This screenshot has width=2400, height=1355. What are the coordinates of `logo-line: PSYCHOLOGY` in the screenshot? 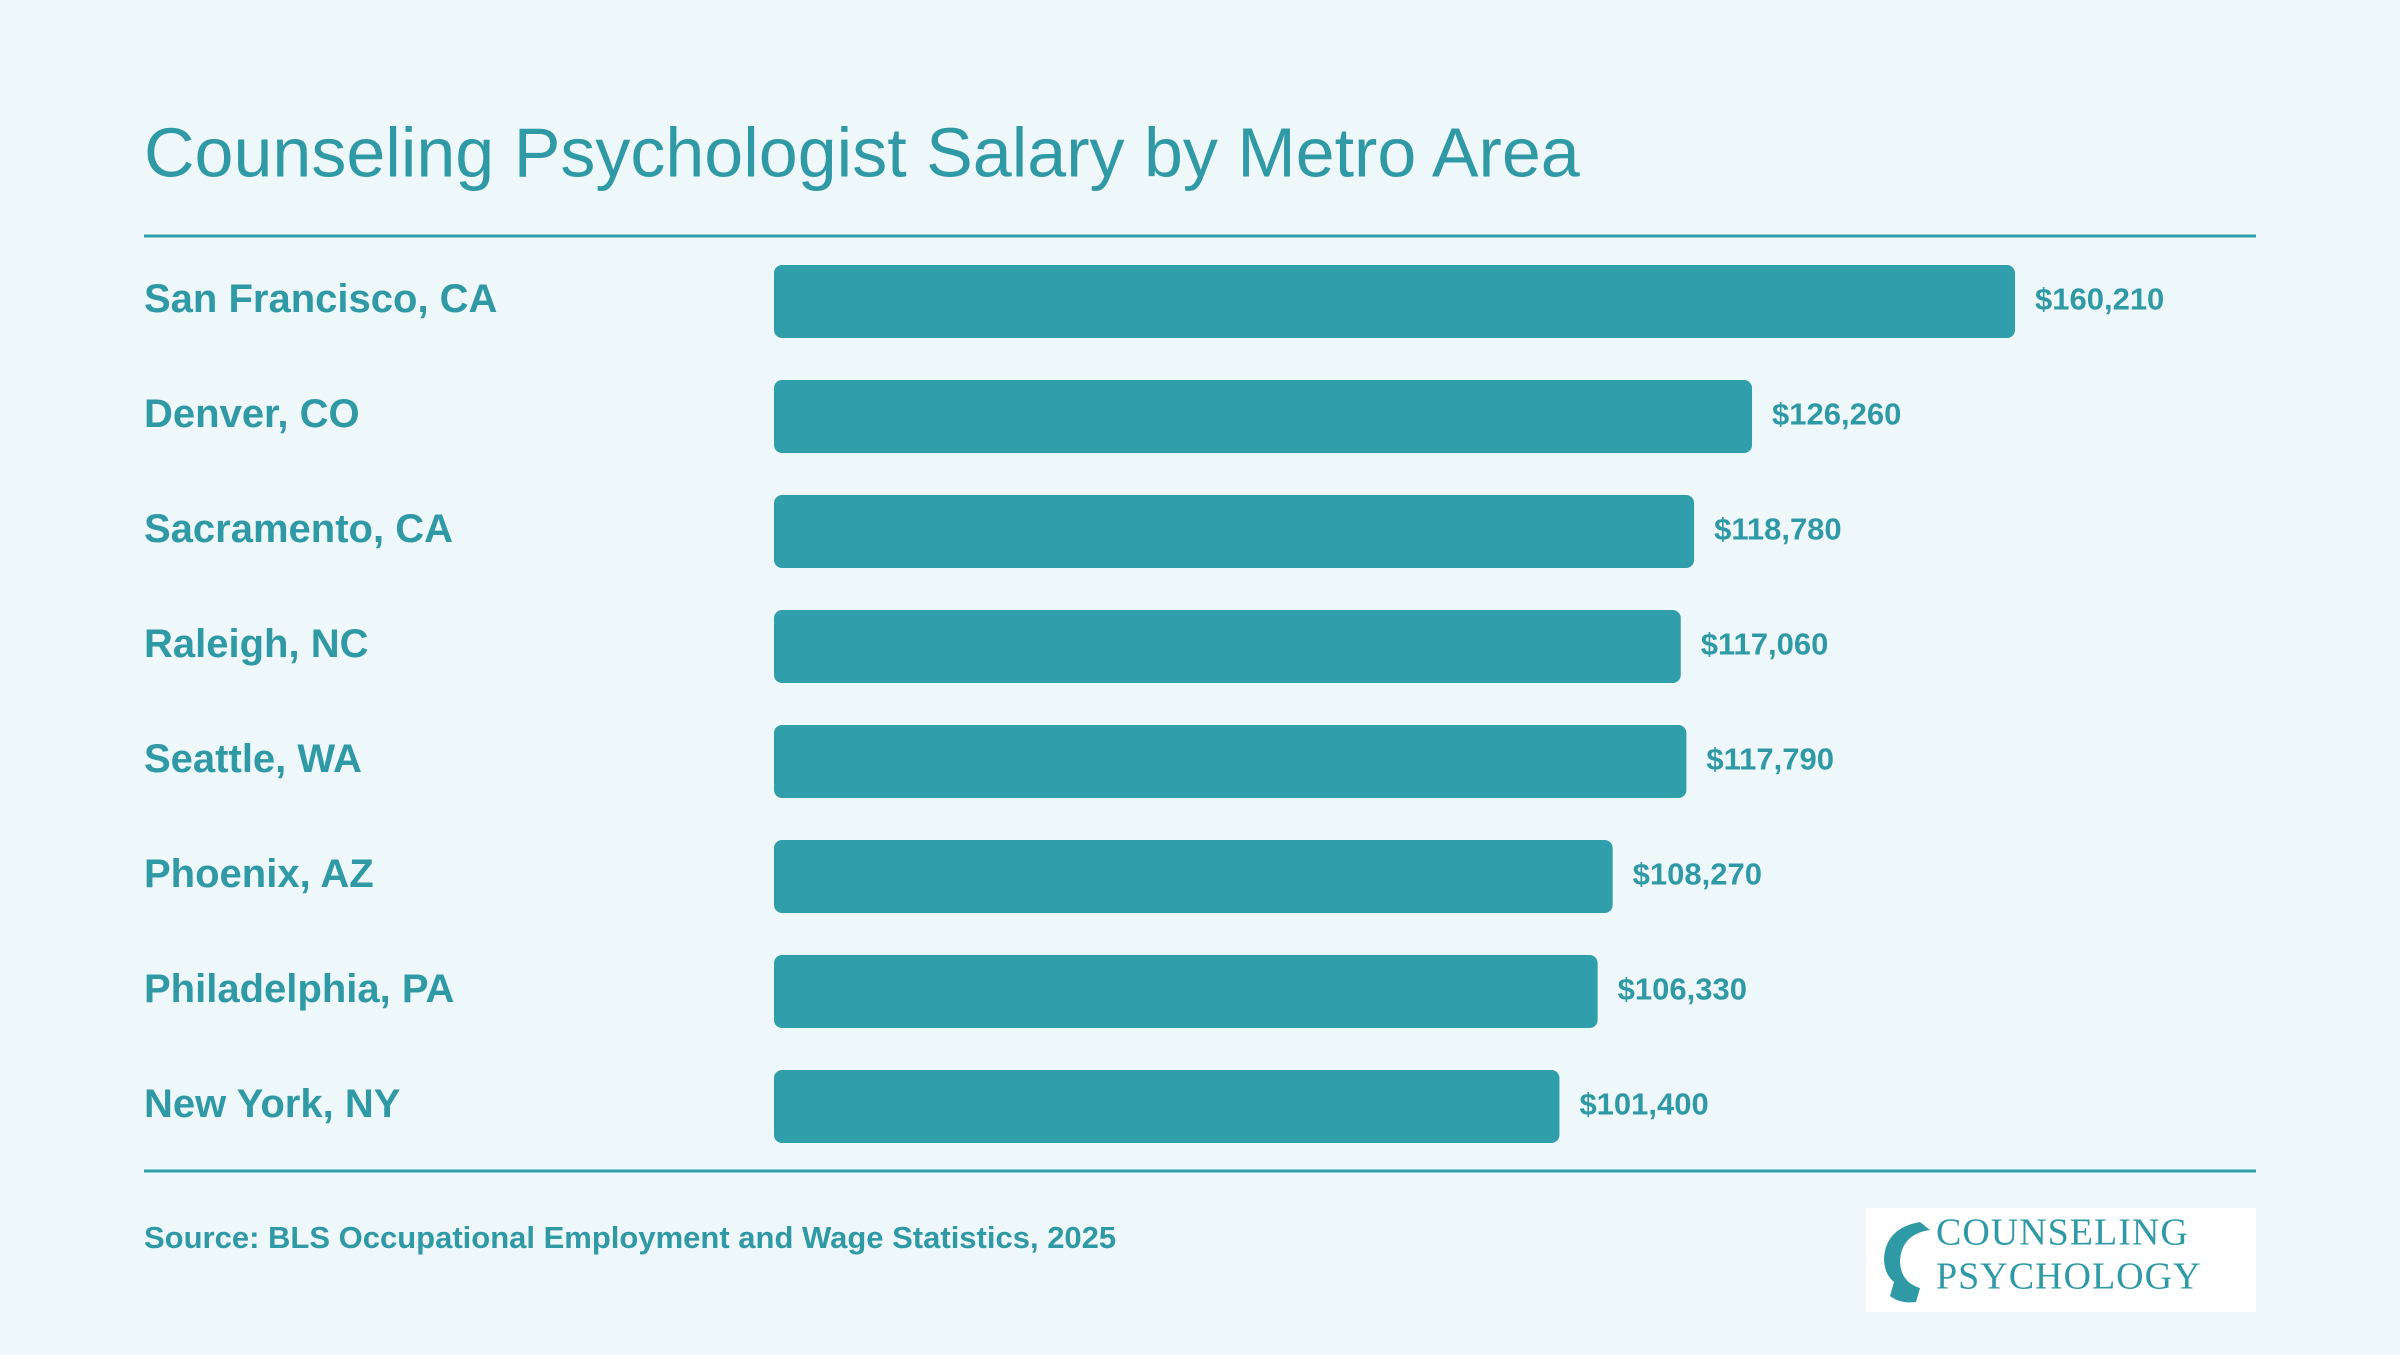 It's located at (2068, 1277).